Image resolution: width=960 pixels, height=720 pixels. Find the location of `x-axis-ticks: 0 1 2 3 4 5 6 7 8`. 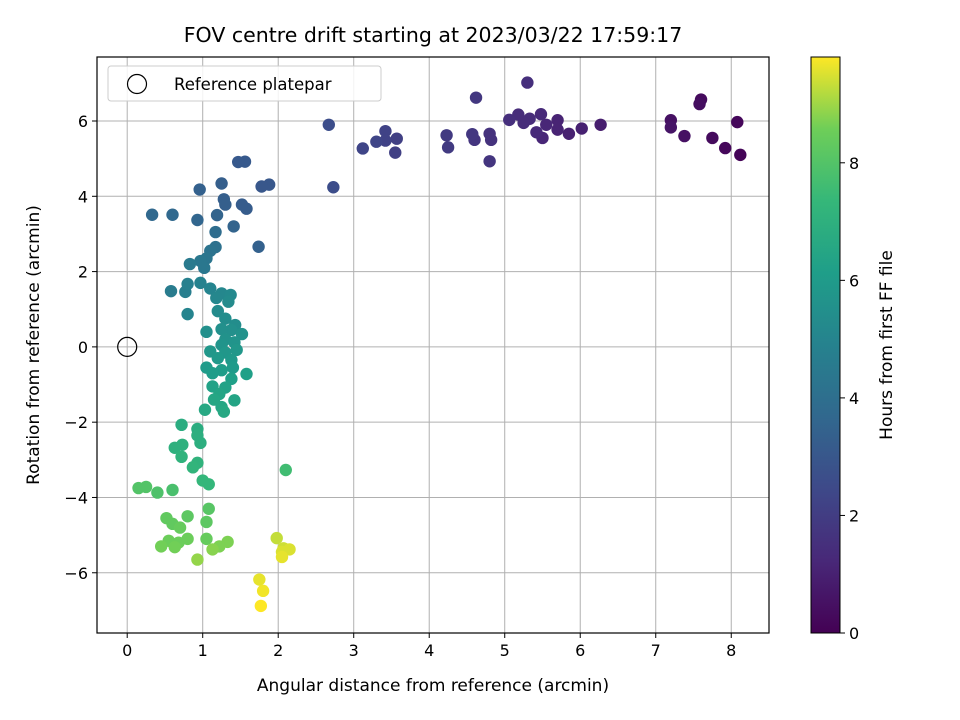

x-axis-ticks: 0 1 2 3 4 5 6 7 8 is located at coordinates (429, 646).